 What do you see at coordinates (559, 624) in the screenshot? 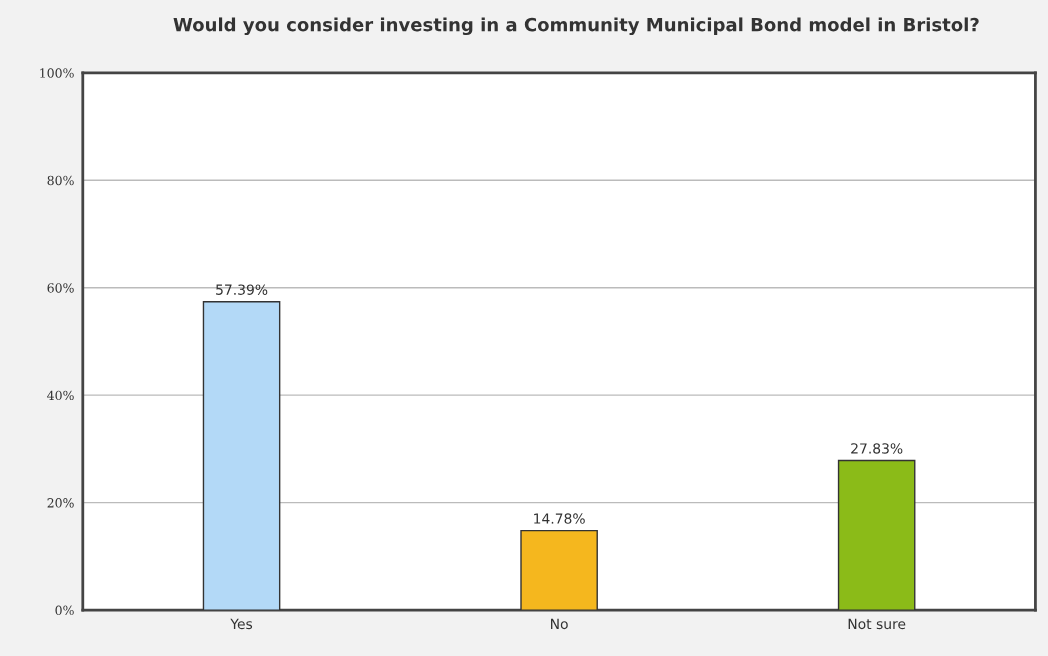
I see `x-tick-label: No` at bounding box center [559, 624].